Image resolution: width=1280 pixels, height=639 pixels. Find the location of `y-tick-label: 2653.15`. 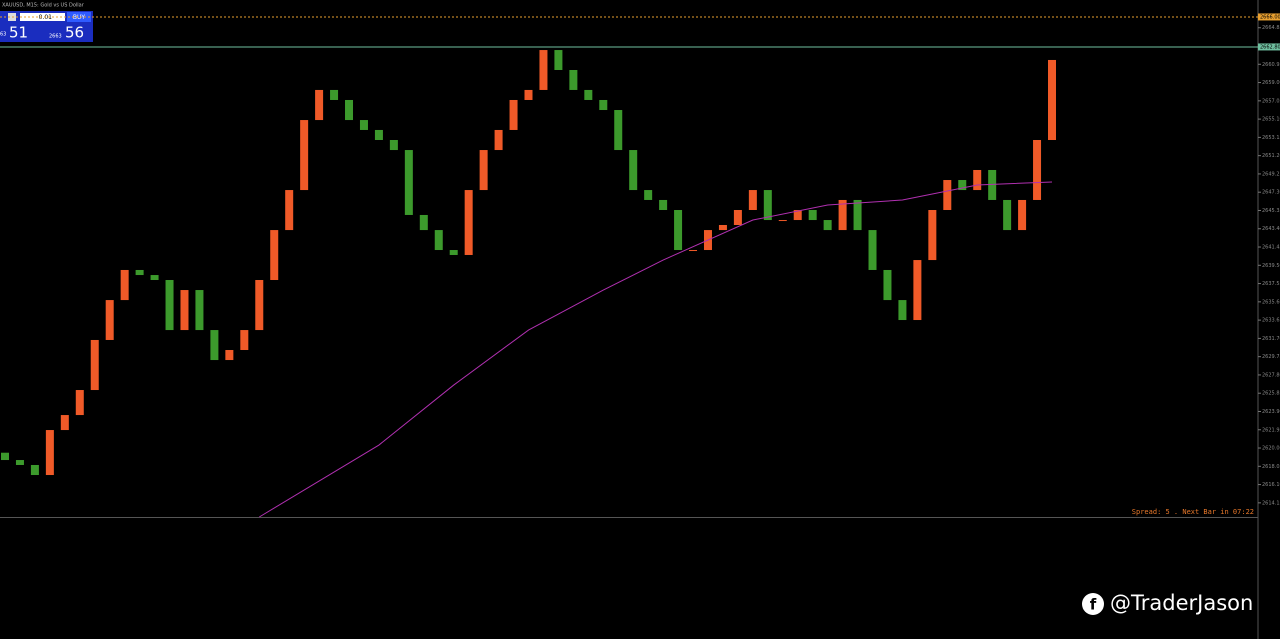

y-tick-label: 2653.15 is located at coordinates (1271, 138).